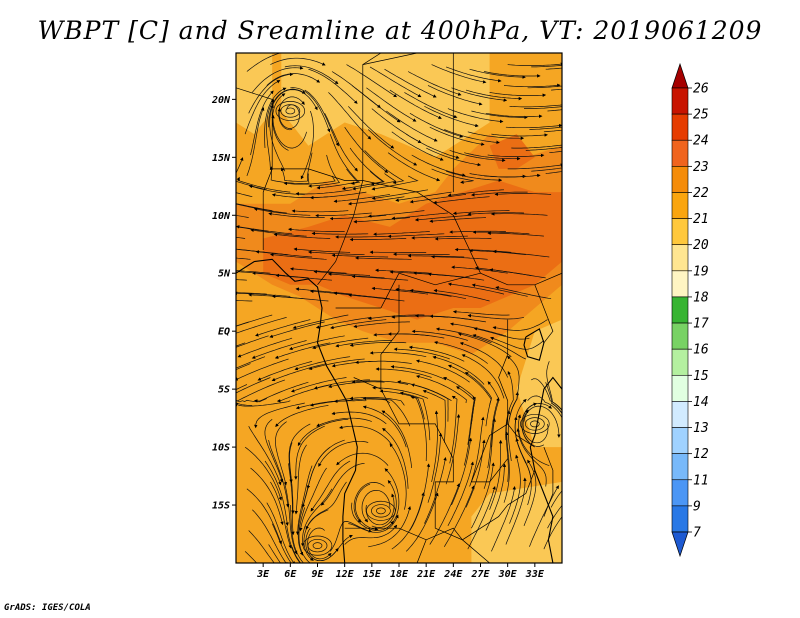 This screenshot has height=618, width=800. Describe the element at coordinates (47, 608) in the screenshot. I see `grads-credit: GrADS: IGES/COLA` at that location.